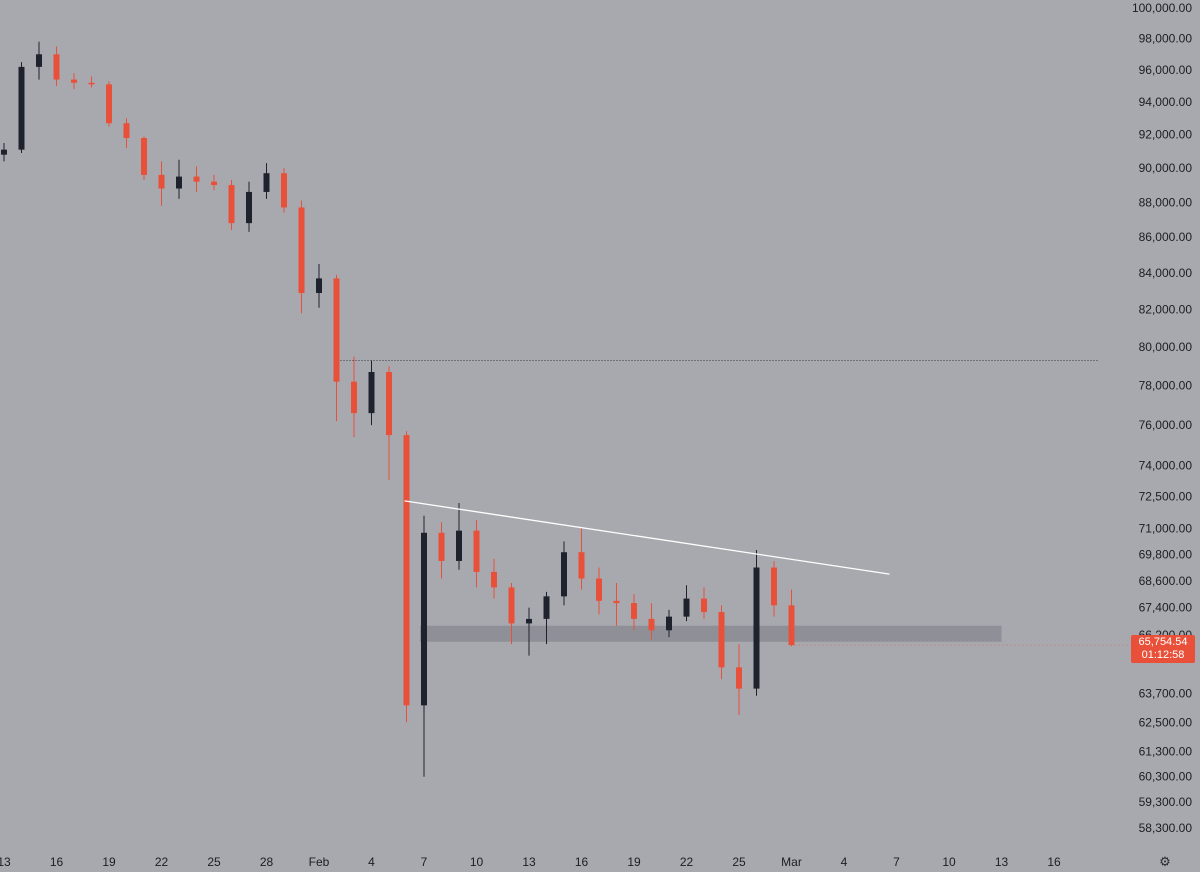 This screenshot has height=872, width=1200. Describe the element at coordinates (1163, 642) in the screenshot. I see `last-price-value: 65,754.54` at that location.